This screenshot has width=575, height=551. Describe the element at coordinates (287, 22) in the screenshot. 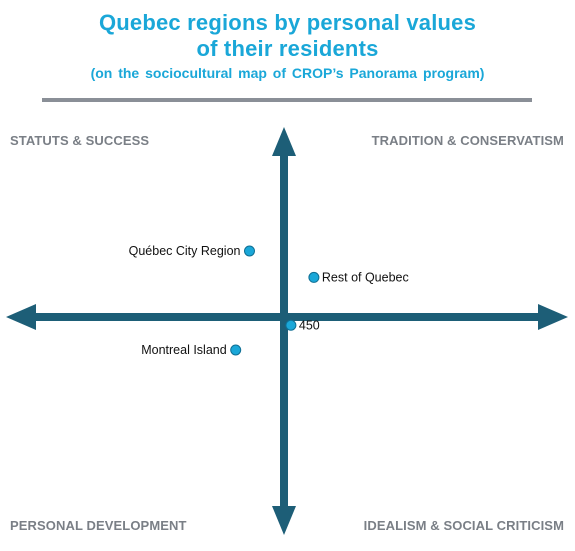

I see `title-line-1: Quebec regions by personal values` at that location.